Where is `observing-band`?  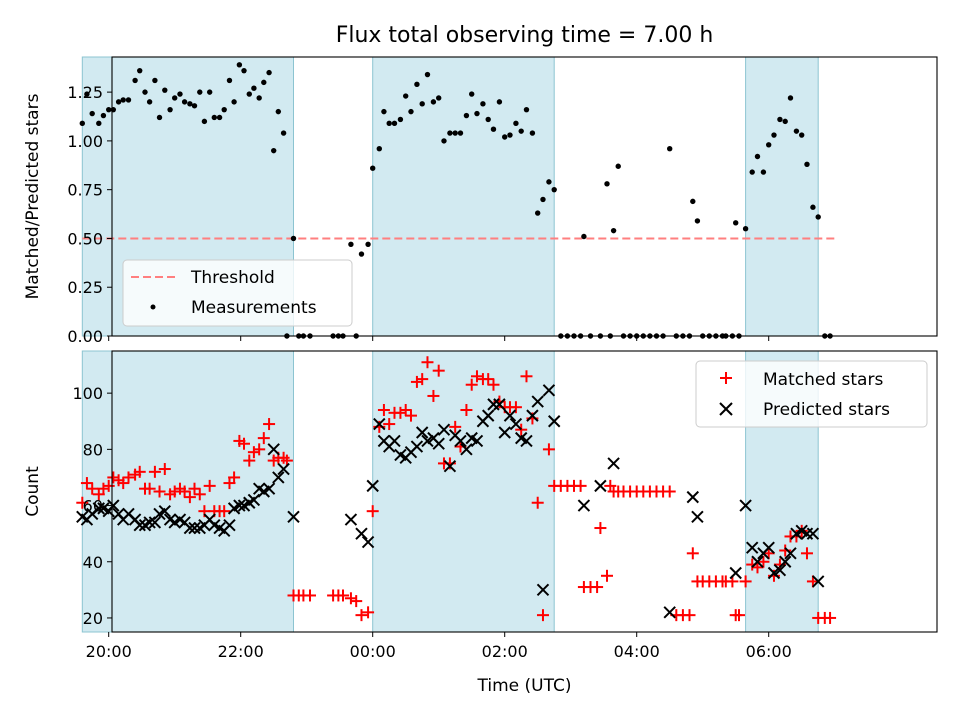
observing-band is located at coordinates (782, 196).